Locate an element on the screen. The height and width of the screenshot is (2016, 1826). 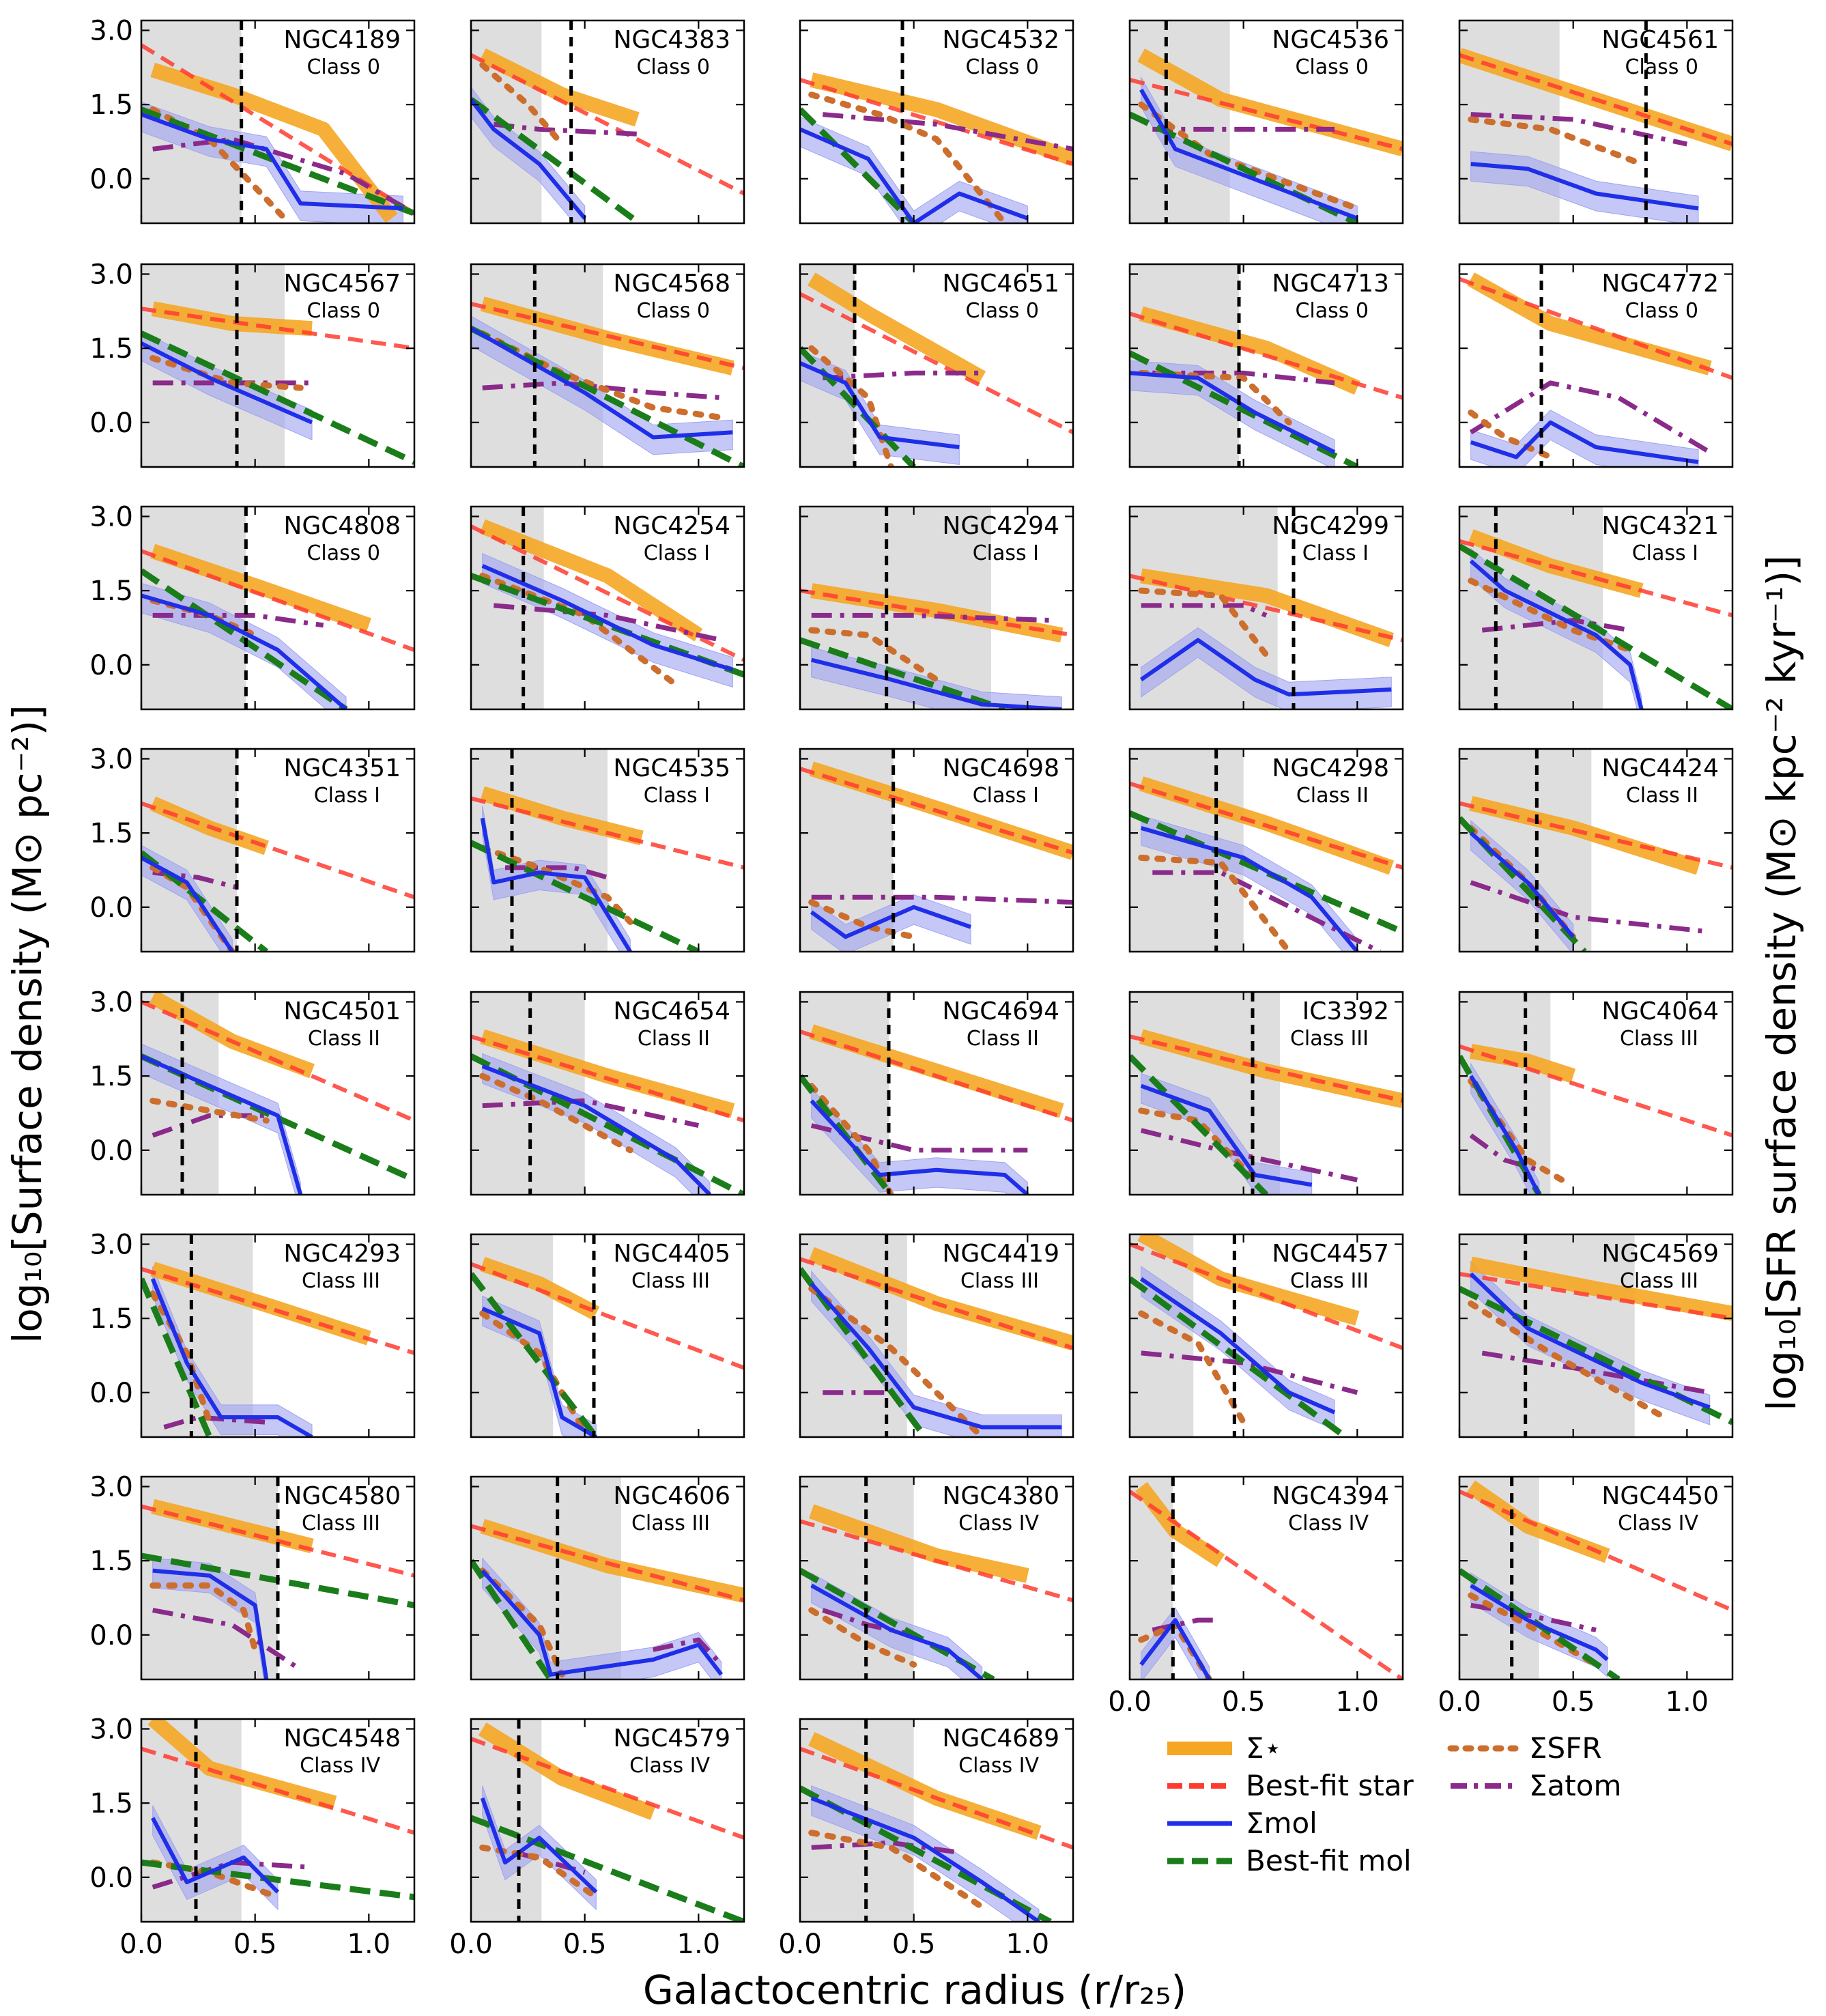
legend-item-atom: Σatom is located at coordinates (1536, 1785).